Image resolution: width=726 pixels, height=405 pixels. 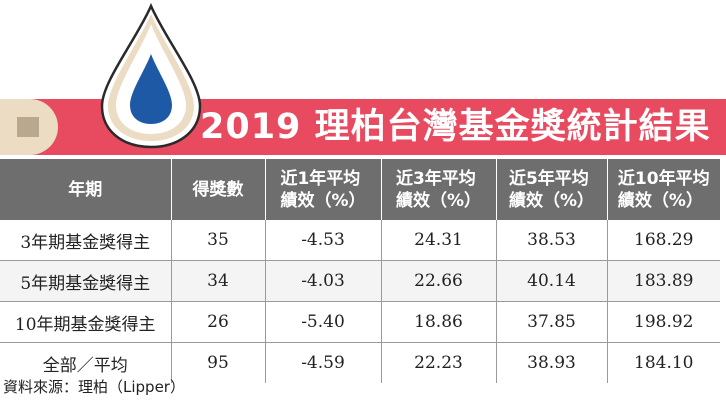 What do you see at coordinates (439, 362) in the screenshot?
I see `cell-3y-perf: 22.23` at bounding box center [439, 362].